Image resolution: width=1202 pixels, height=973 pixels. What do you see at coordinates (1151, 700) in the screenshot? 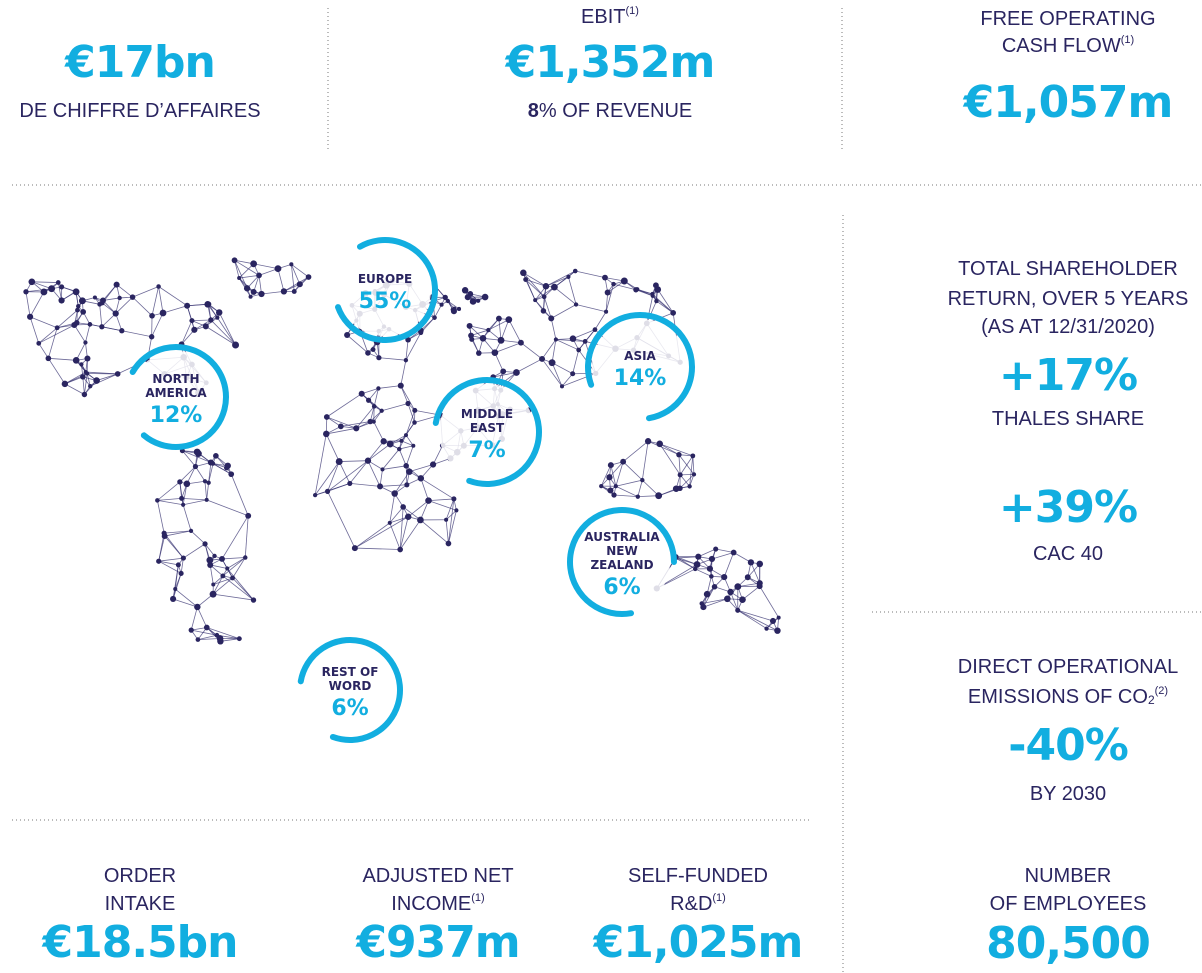
I see `kpi-title-part: 2` at bounding box center [1151, 700].